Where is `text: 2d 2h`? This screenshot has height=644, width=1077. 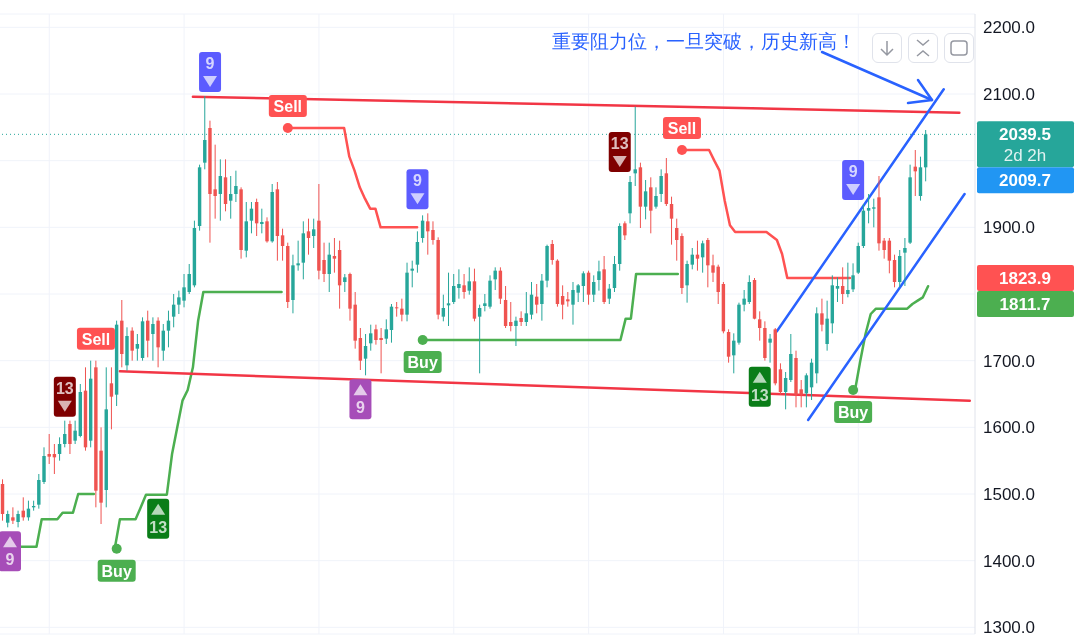
text: 2d 2h is located at coordinates (1025, 156).